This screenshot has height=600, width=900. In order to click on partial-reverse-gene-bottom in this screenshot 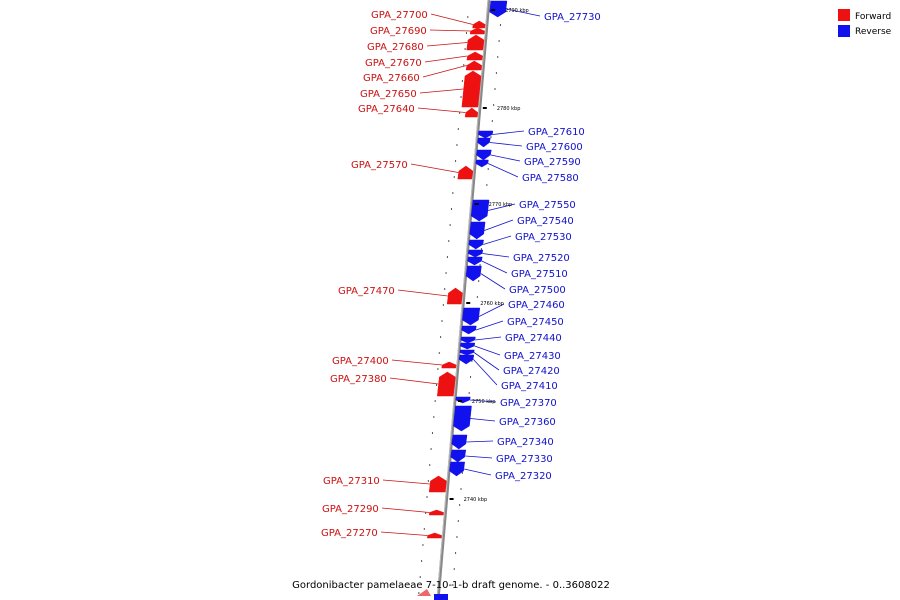, I will do `click(441, 597)`.